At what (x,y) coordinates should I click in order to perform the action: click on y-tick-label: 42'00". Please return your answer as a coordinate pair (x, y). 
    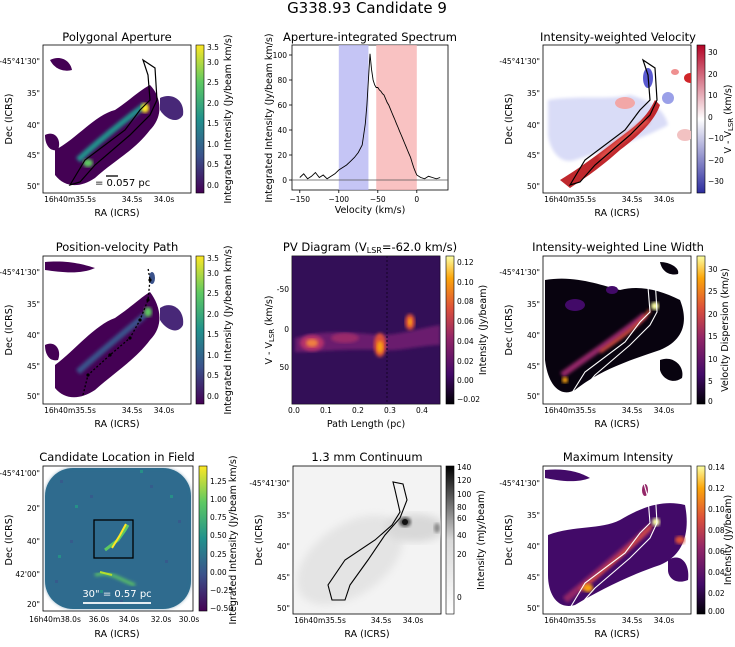
    Looking at the image, I should click on (27, 574).